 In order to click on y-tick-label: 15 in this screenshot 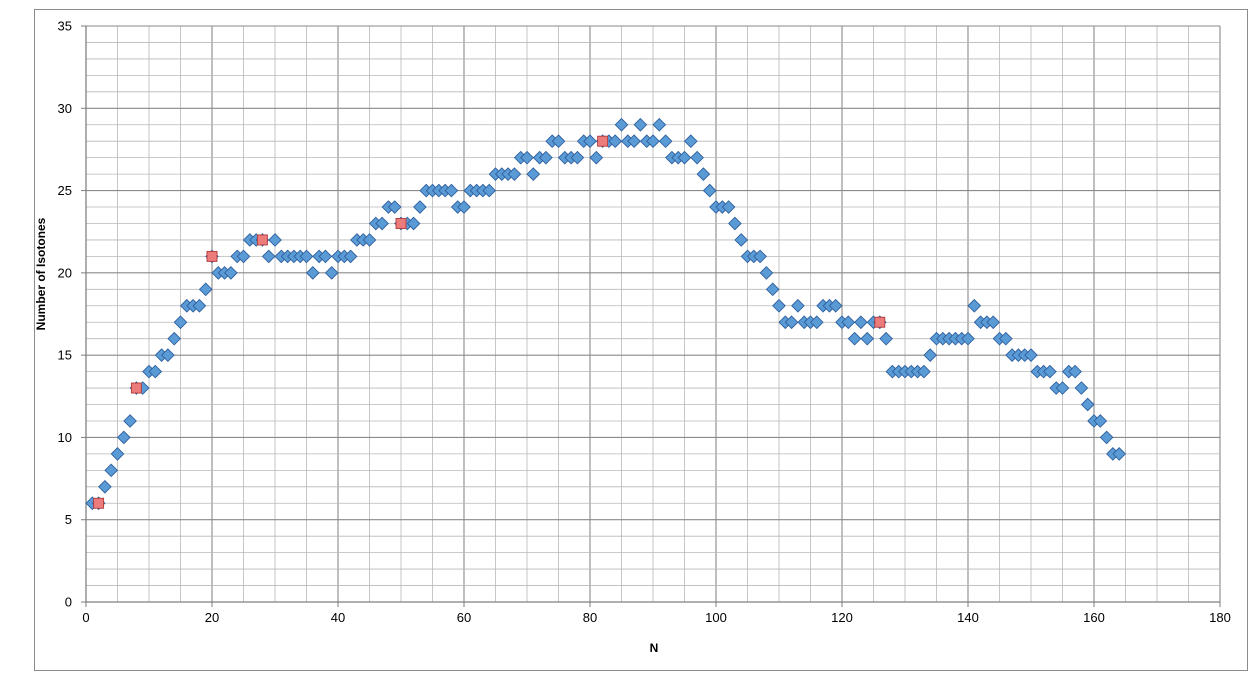, I will do `click(65, 355)`.